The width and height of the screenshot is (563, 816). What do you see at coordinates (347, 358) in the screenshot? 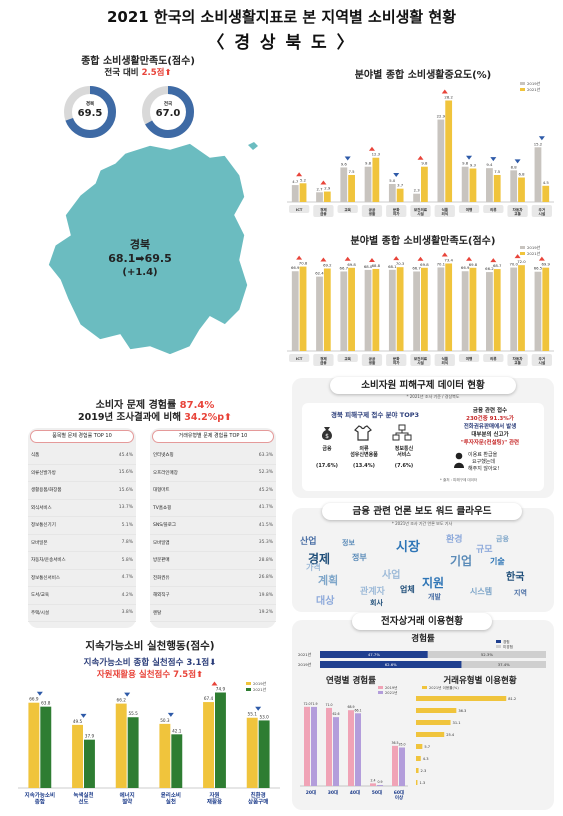
I see `category-label: 교육` at bounding box center [347, 358].